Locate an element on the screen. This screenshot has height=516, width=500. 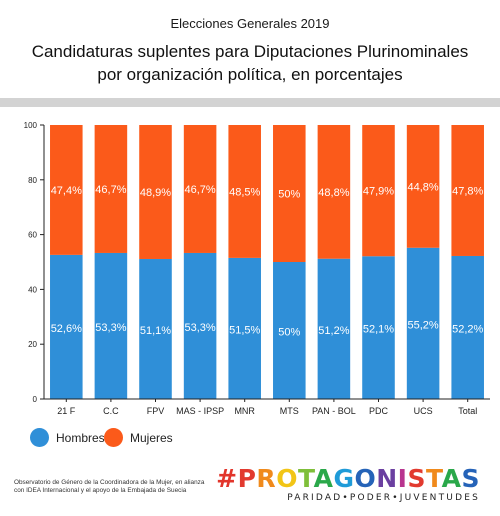
data-label-hombres-6: 51,2% is located at coordinates (333, 331).